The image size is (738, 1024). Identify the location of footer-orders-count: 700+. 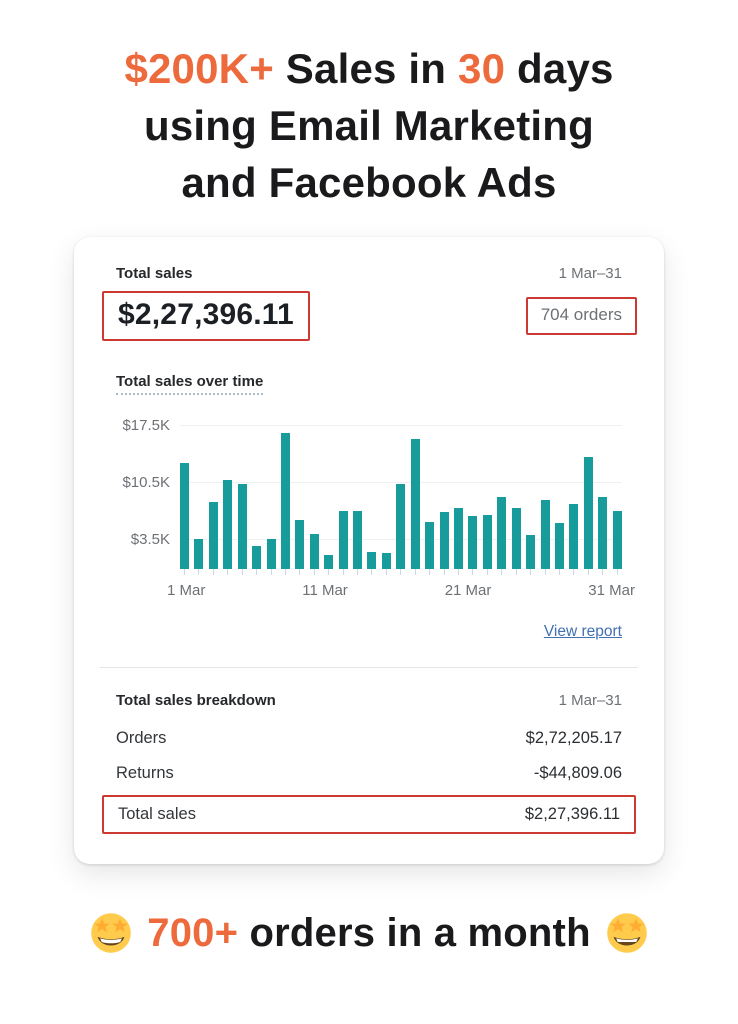
(193, 932).